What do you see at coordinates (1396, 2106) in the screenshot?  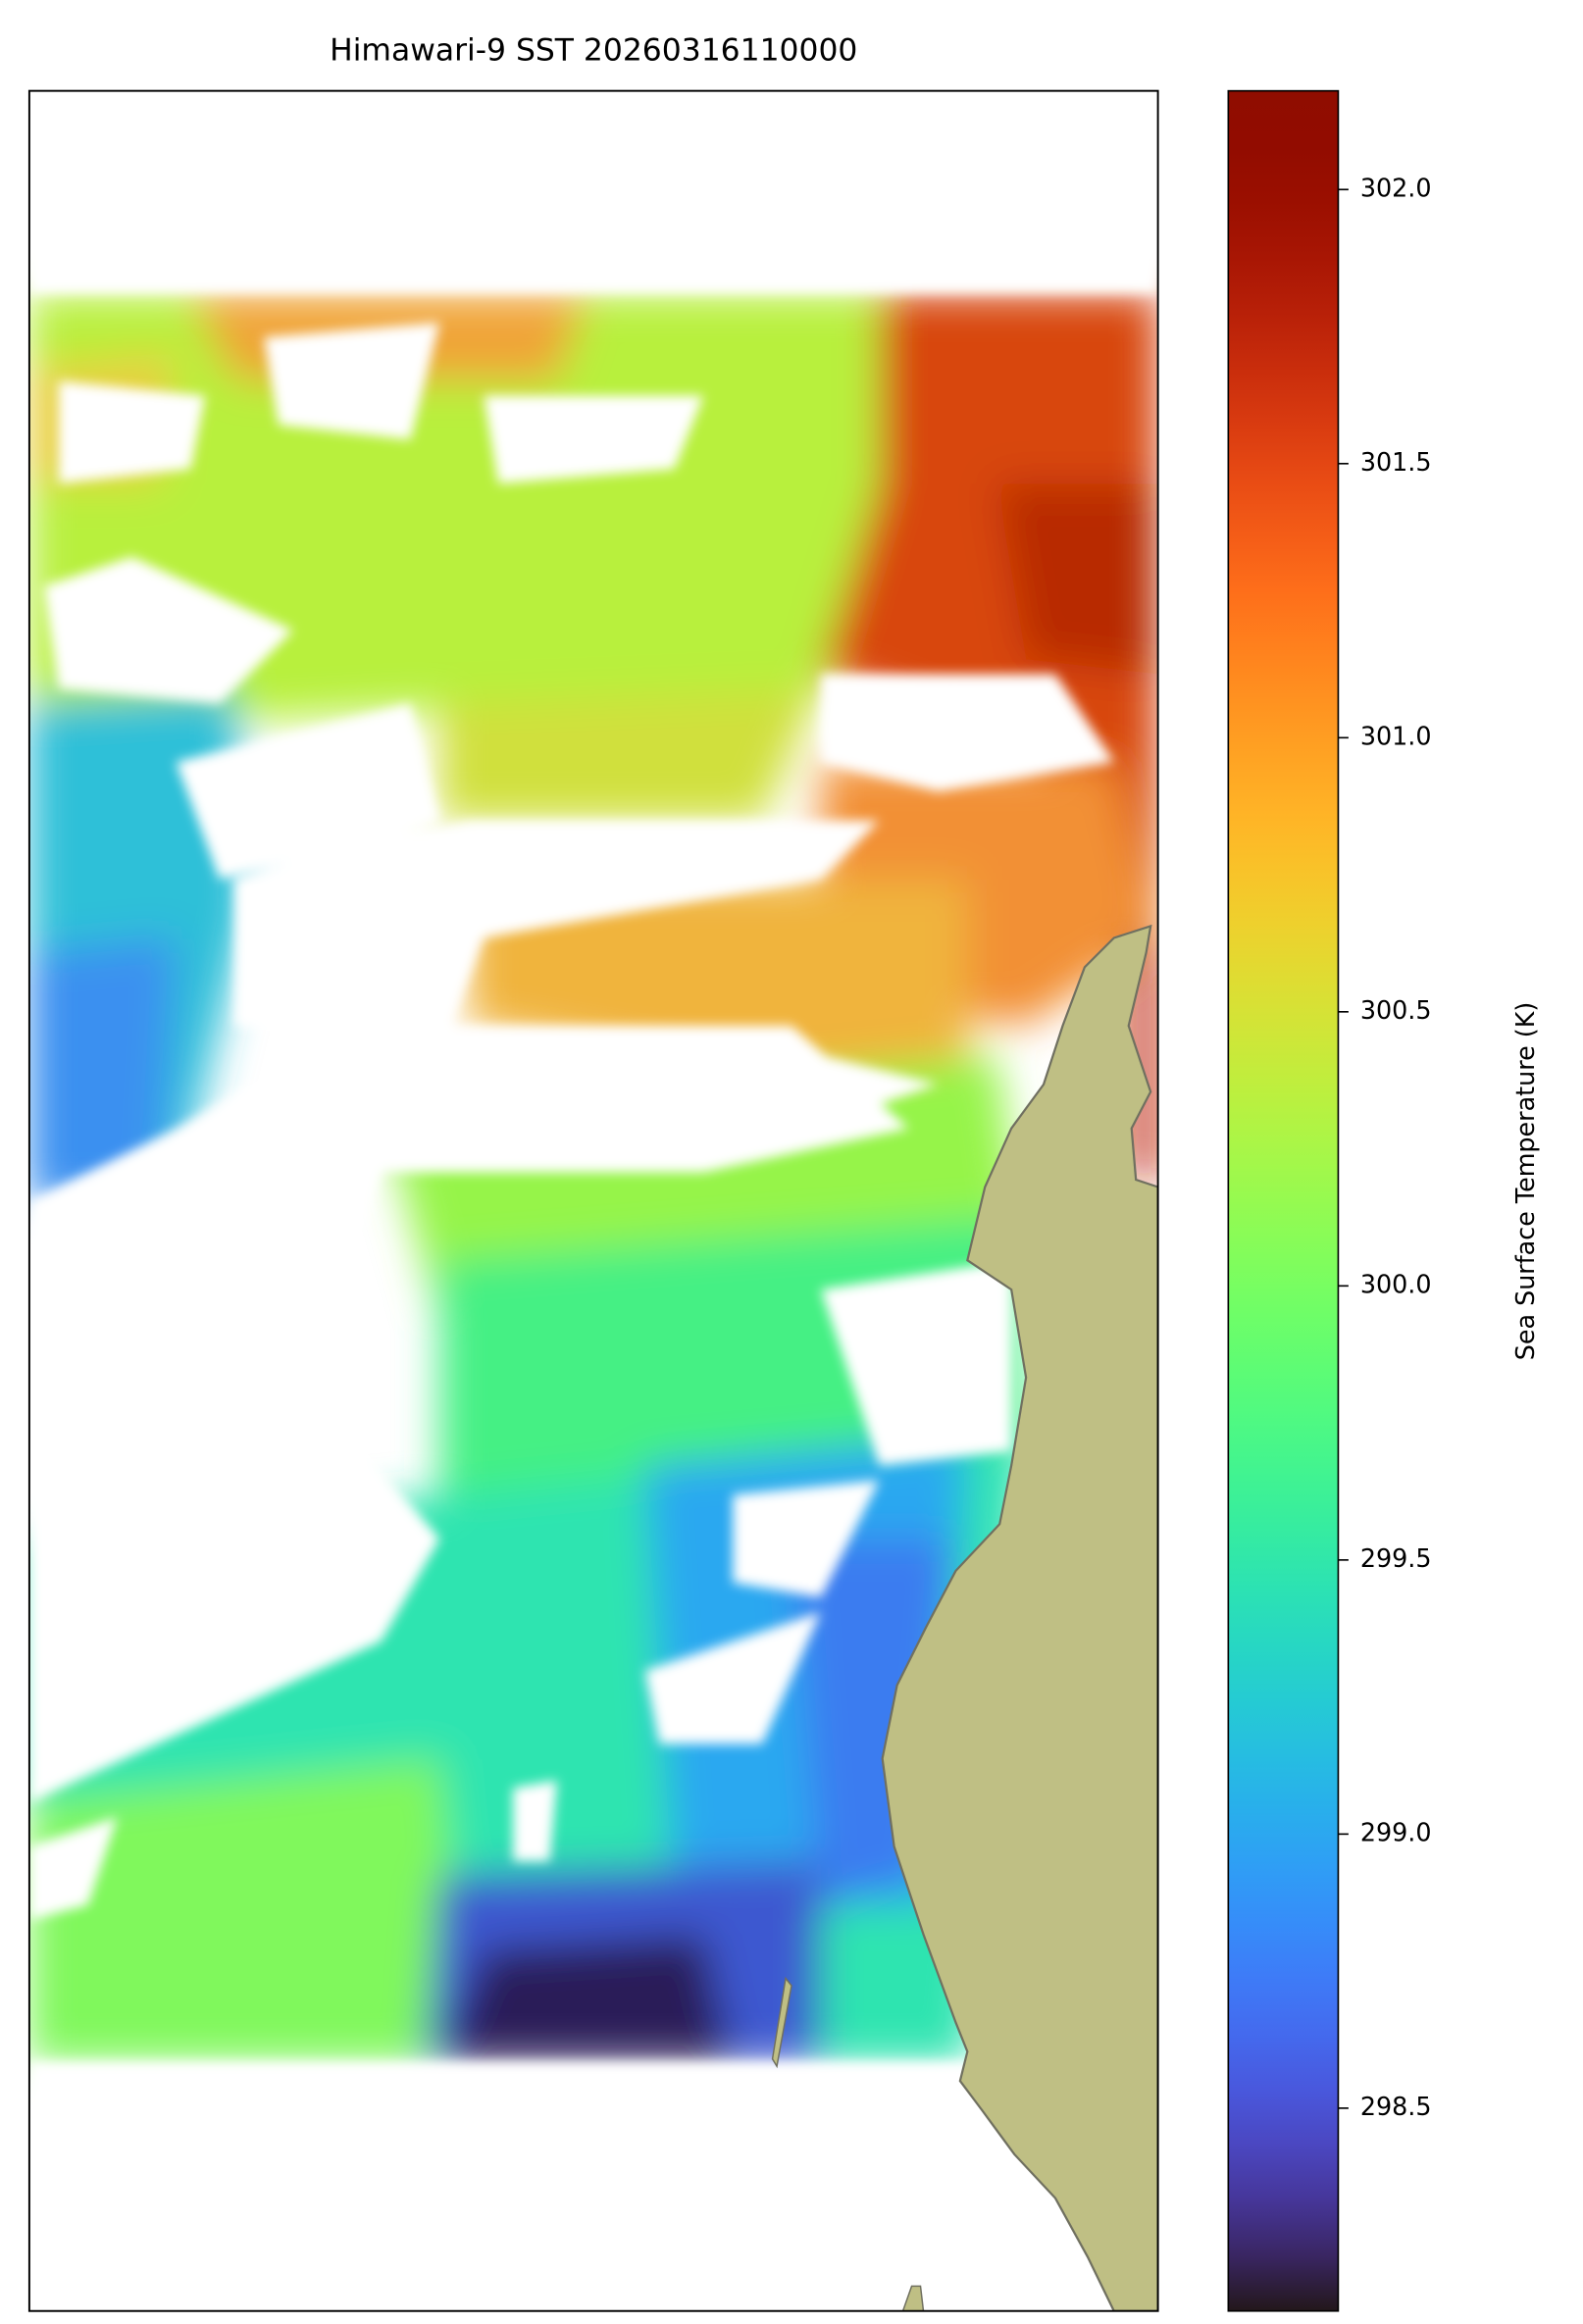 I see `colorbar-tick-label: 298.5` at bounding box center [1396, 2106].